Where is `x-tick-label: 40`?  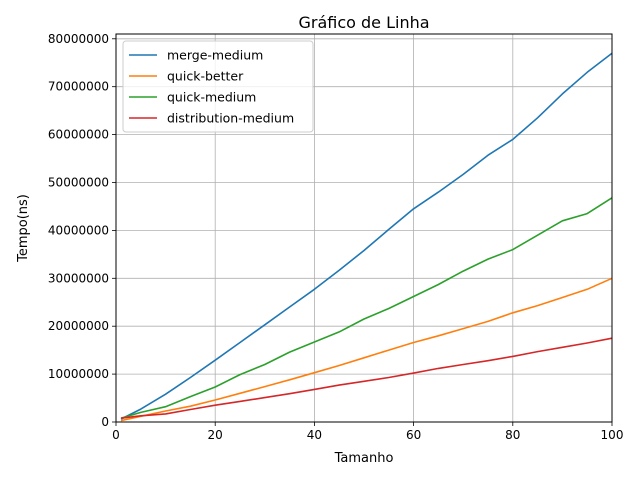
x-tick-label: 40 is located at coordinates (314, 435).